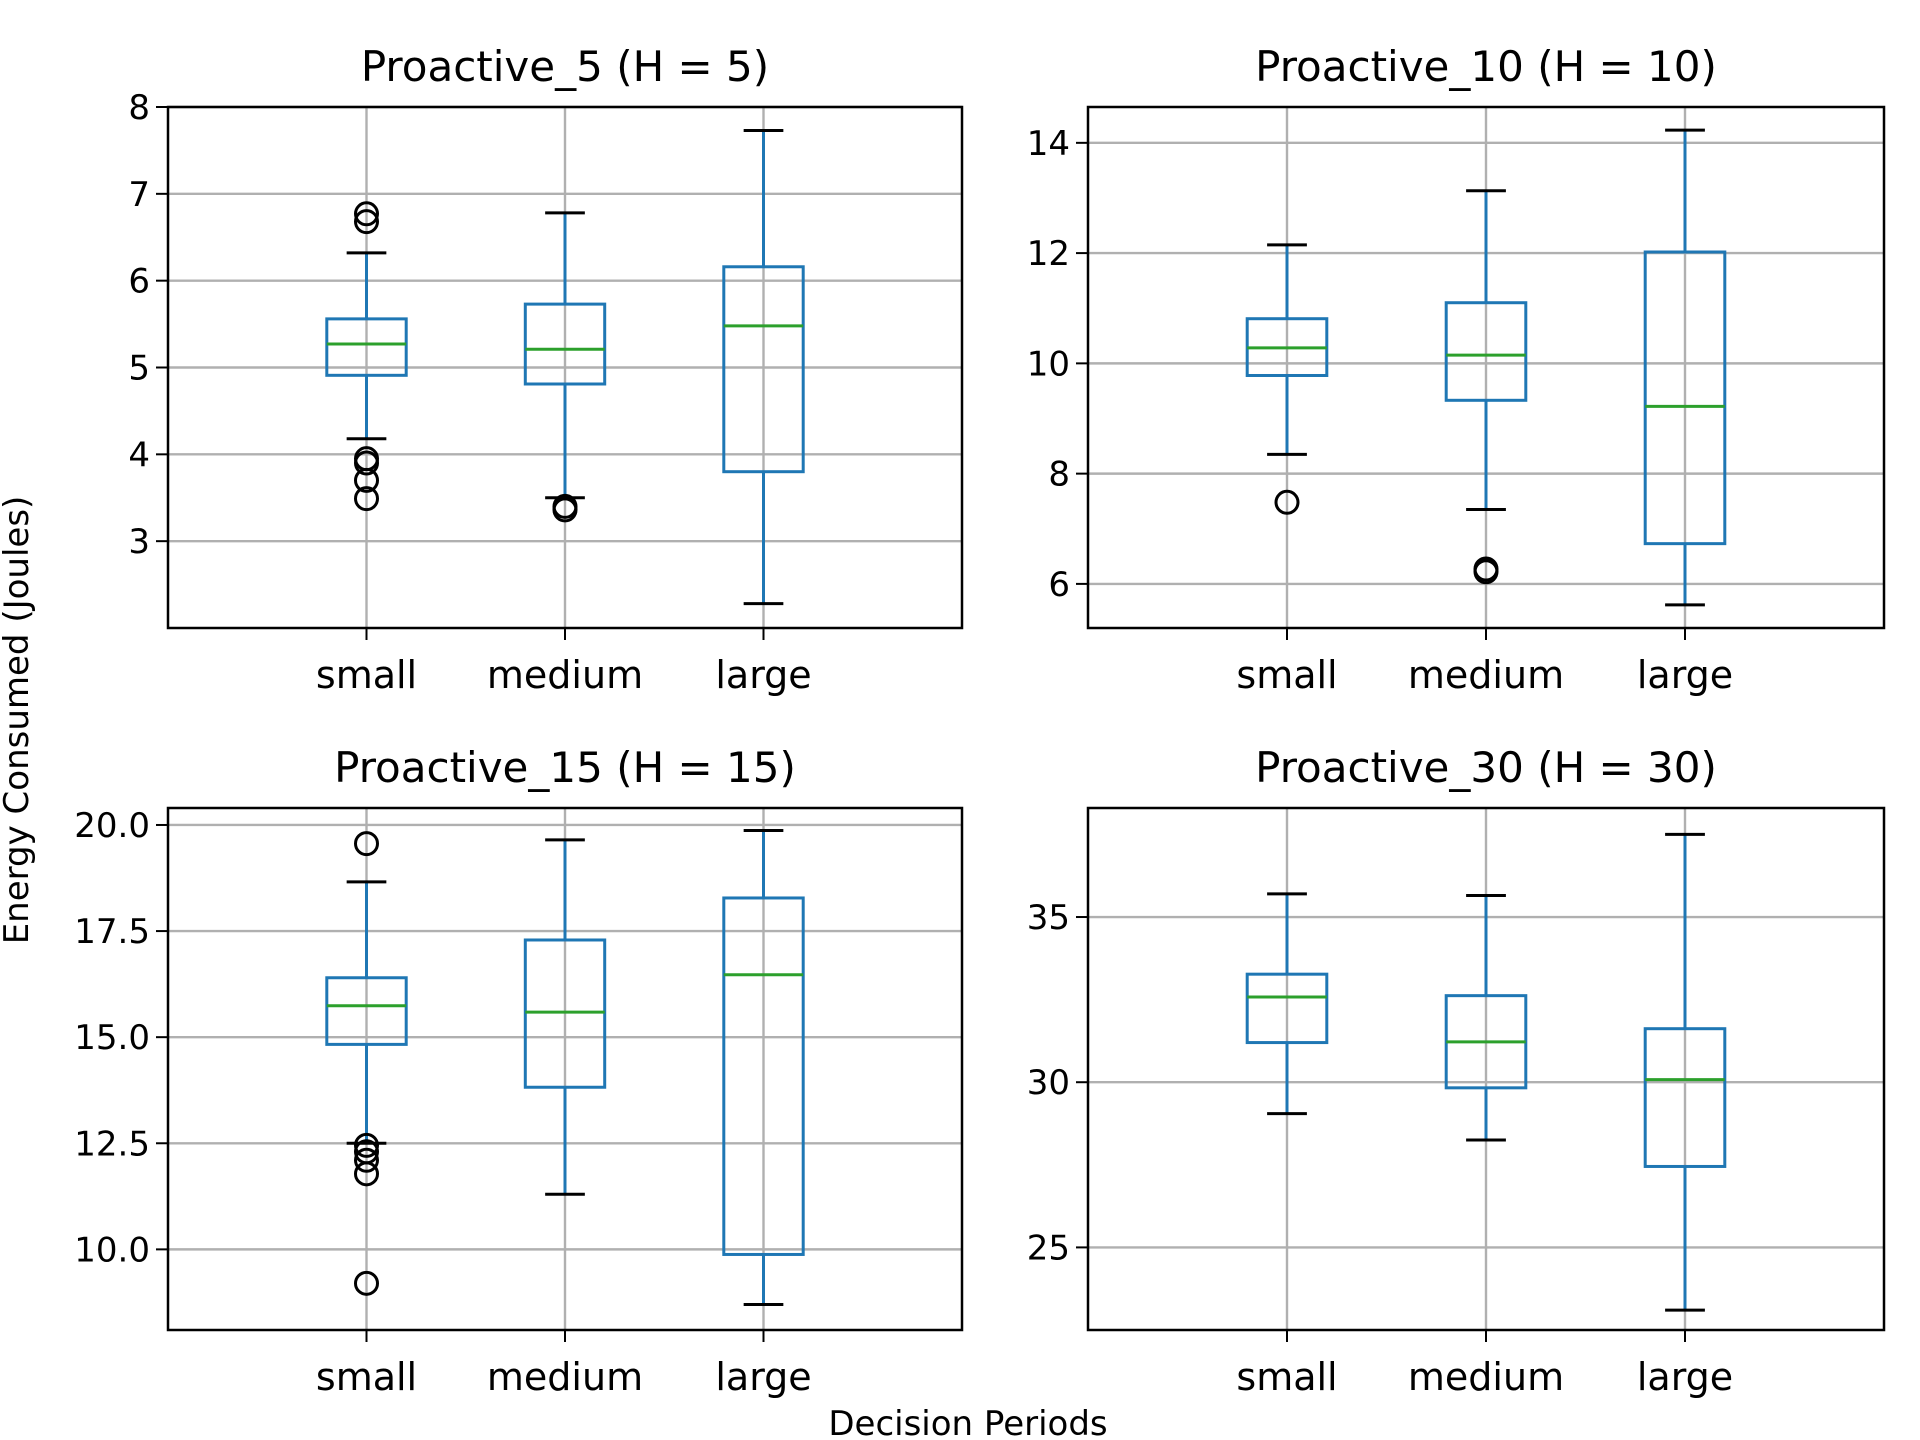 The image size is (1920, 1440). Describe the element at coordinates (139, 542) in the screenshot. I see `y-tick-label: 3` at that location.